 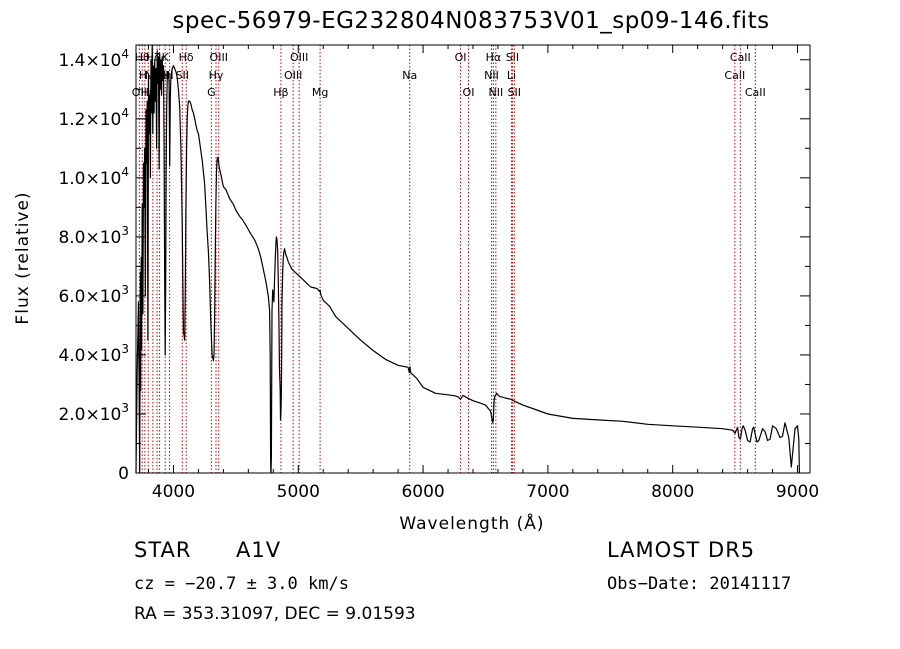 What do you see at coordinates (672, 492) in the screenshot?
I see `x-tick-label: 8000` at bounding box center [672, 492].